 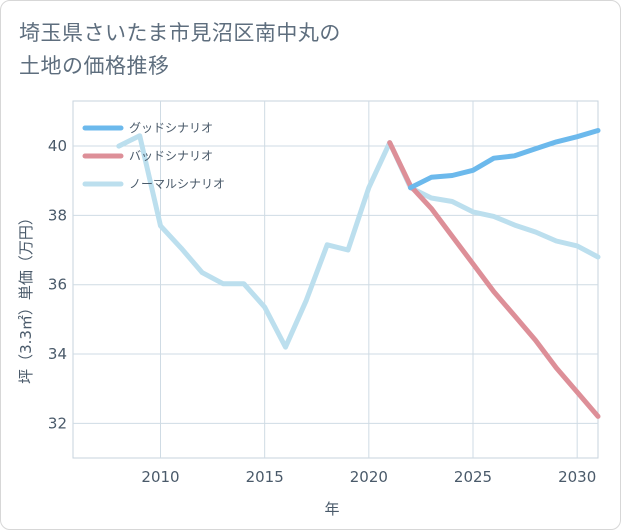 What do you see at coordinates (57, 423) in the screenshot?
I see `y-tick-label: 32` at bounding box center [57, 423].